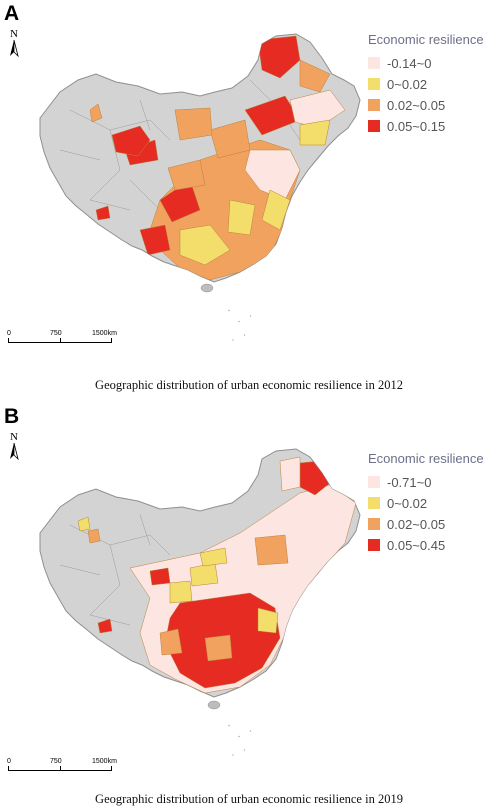 The image size is (498, 807). What do you see at coordinates (409, 63) in the screenshot?
I see `legend-label: -0.14~0` at bounding box center [409, 63].